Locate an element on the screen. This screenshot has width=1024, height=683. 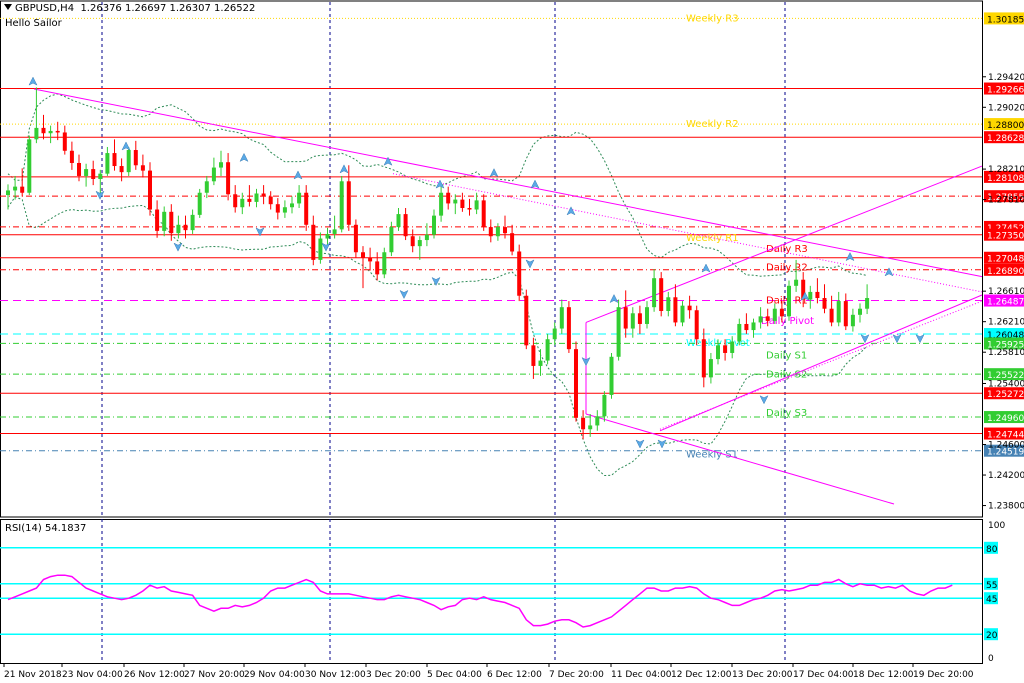
level-text: Daily S1 is located at coordinates (786, 355).